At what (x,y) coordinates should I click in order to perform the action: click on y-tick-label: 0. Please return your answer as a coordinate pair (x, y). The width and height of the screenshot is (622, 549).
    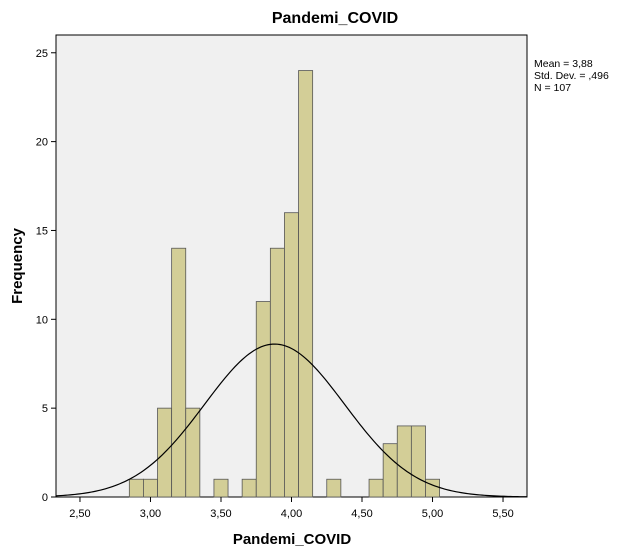
    Looking at the image, I should click on (45, 498).